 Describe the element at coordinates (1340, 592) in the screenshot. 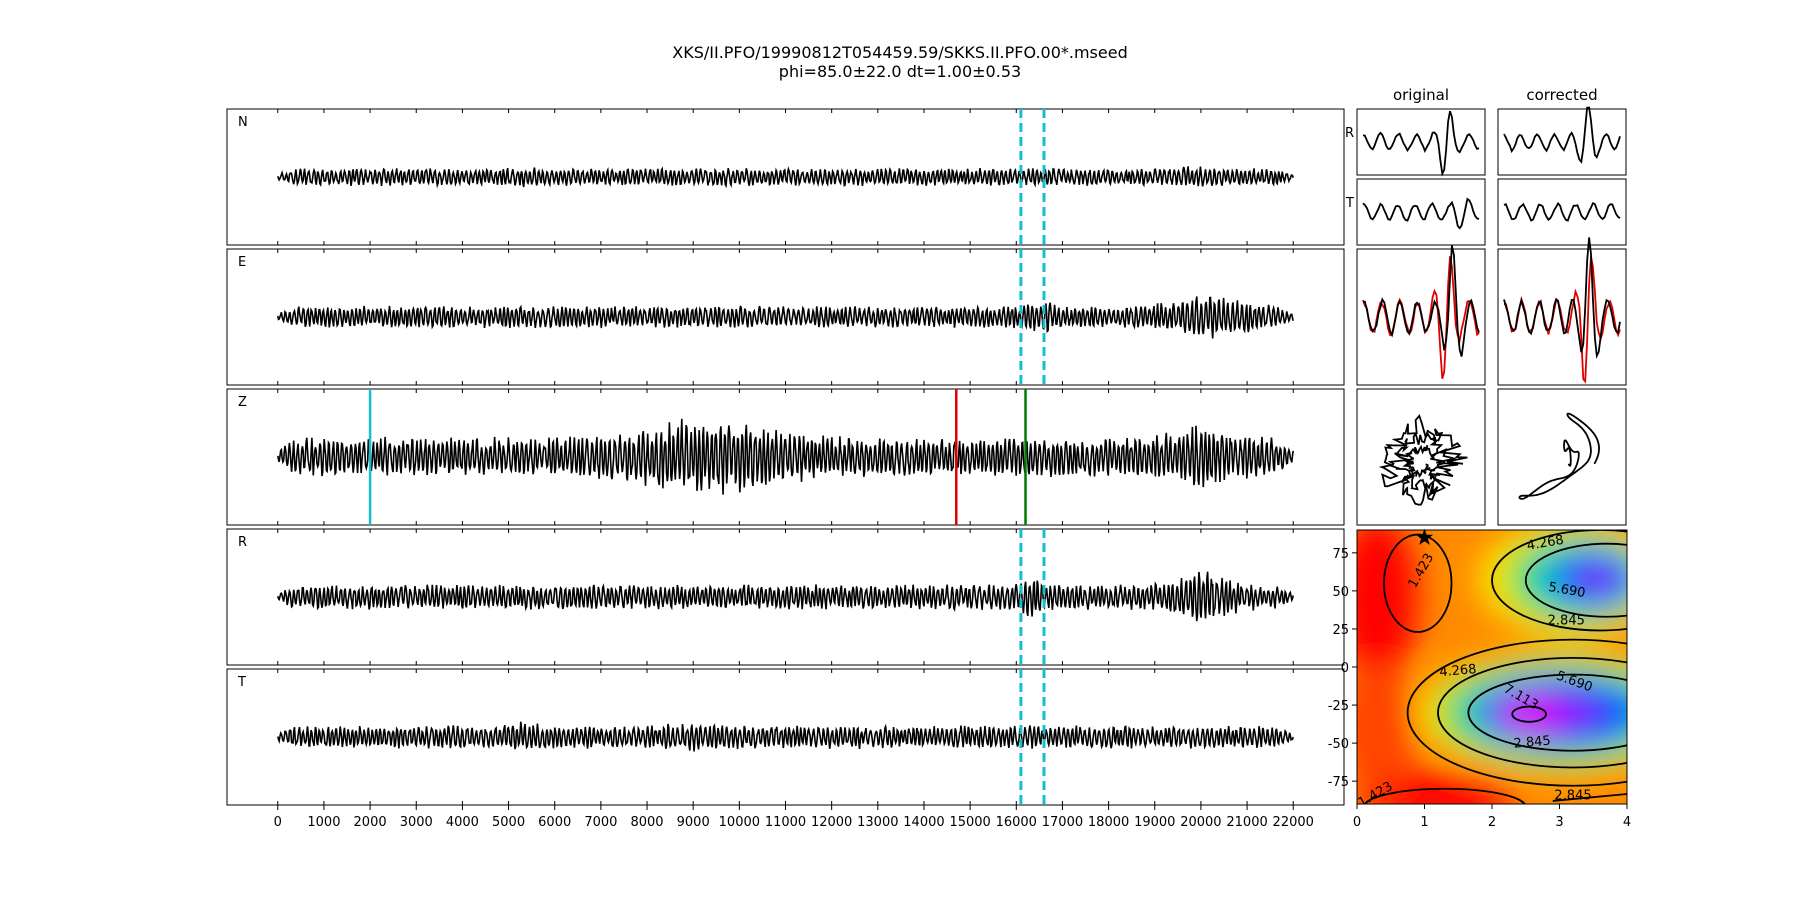

I see `grid-y-tick-label: 50` at that location.